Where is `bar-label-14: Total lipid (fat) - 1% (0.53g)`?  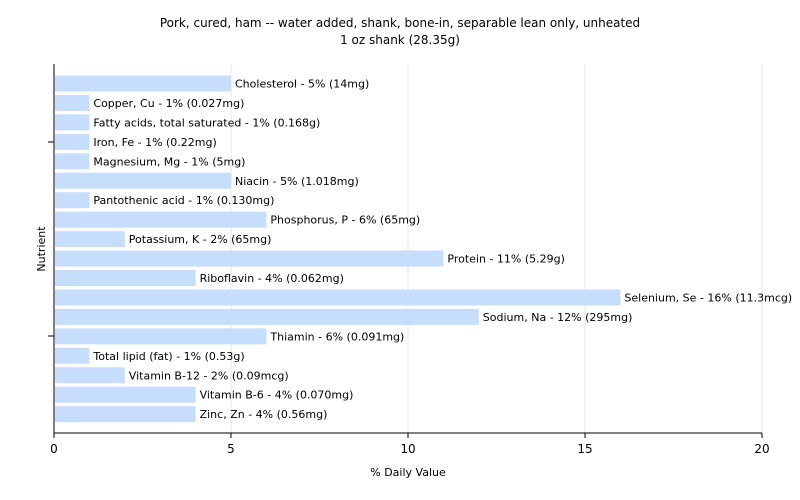
bar-label-14: Total lipid (fat) - 1% (0.53g) is located at coordinates (168, 356).